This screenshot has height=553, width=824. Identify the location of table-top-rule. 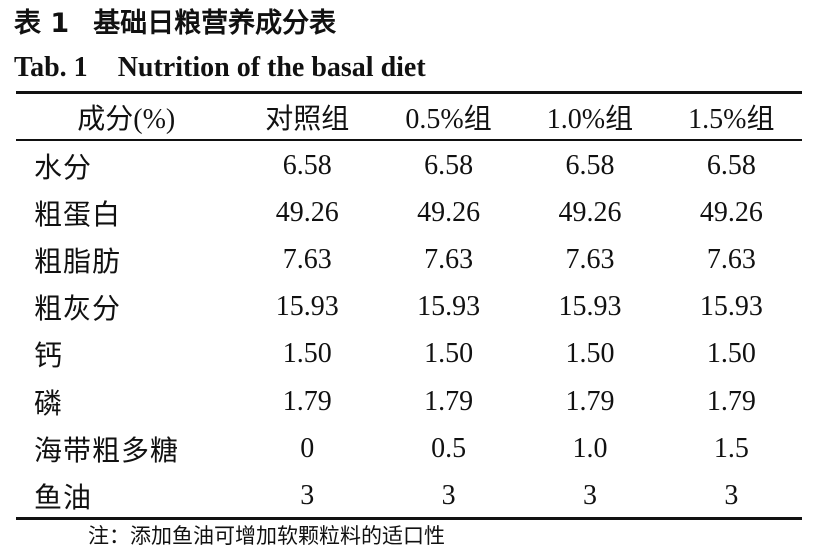
(409, 92).